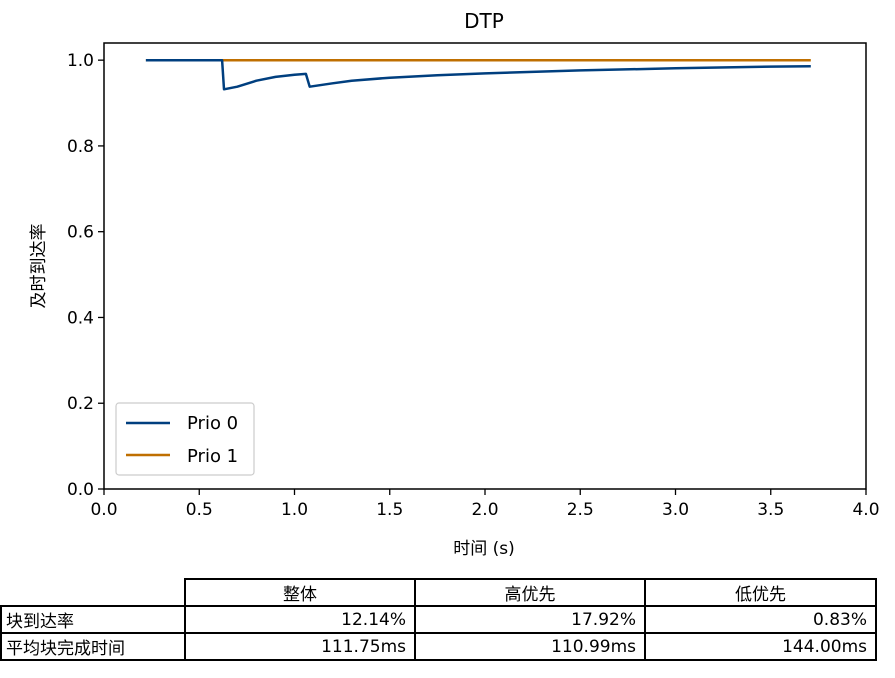  I want to click on legend: Prio 0 Prio 1, so click(185, 439).